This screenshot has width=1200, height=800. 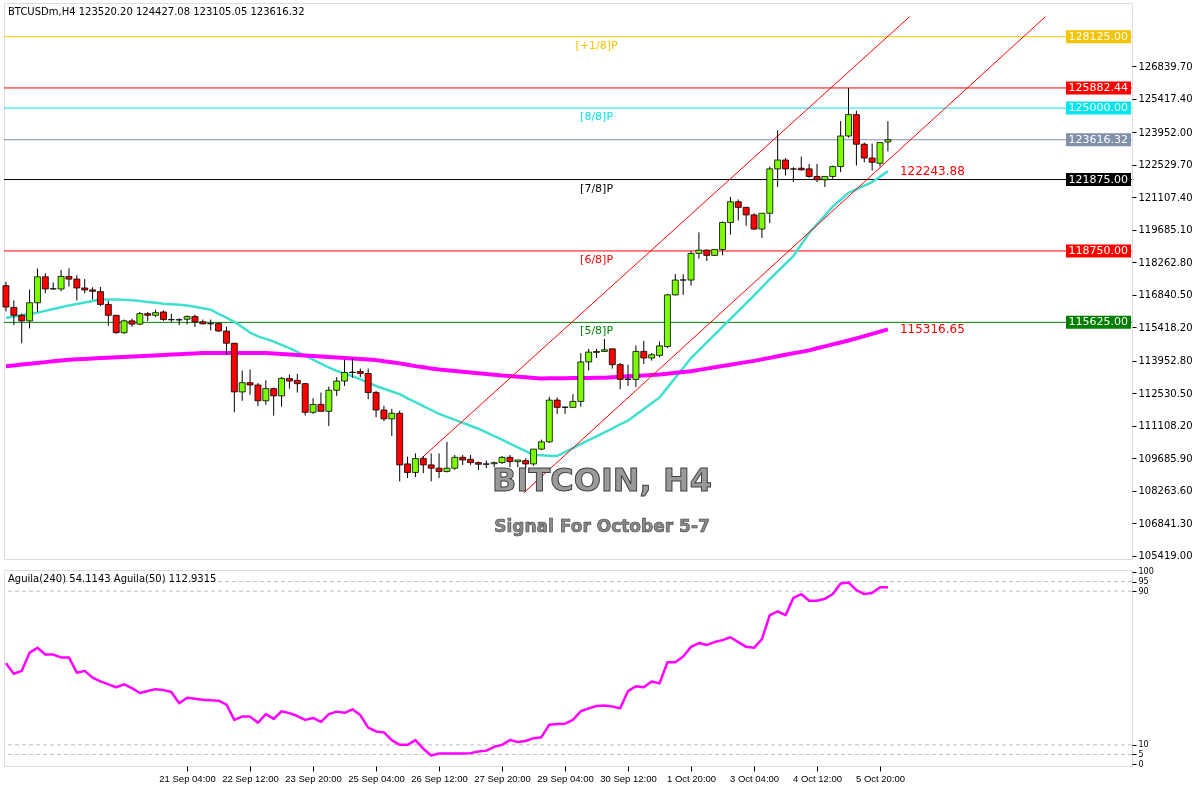 I want to click on y-tick-label: 0, so click(x=1141, y=764).